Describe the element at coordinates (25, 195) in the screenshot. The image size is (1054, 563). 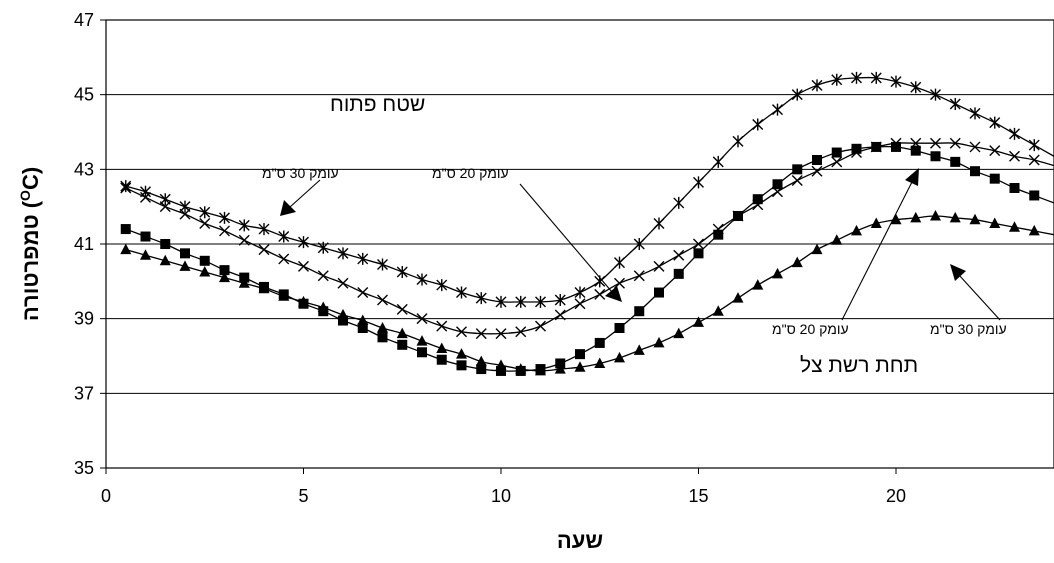
I see `y-axis-title-sup: O` at that location.